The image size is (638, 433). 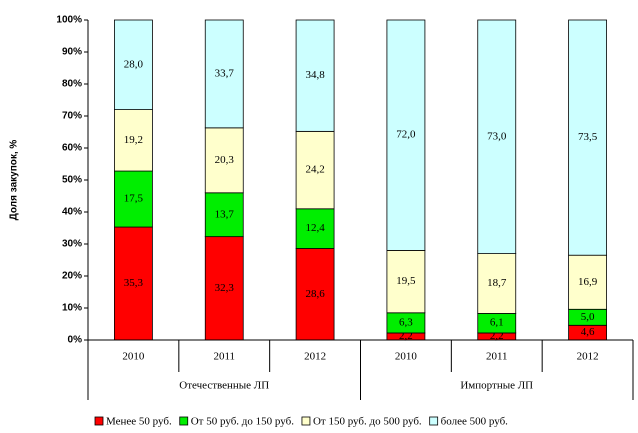 I want to click on data-label: 19,2, so click(x=133, y=140).